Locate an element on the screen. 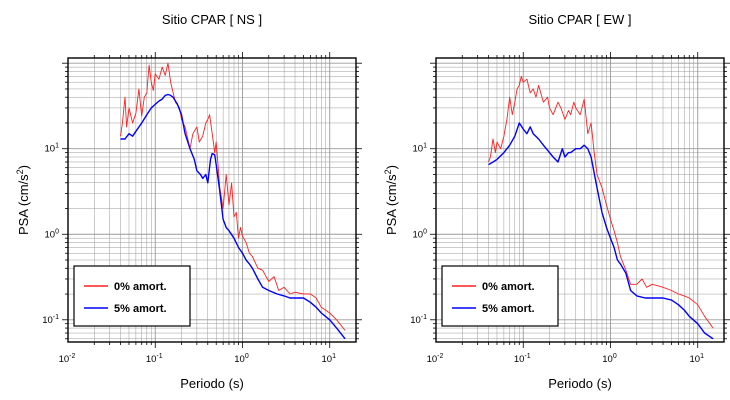 The height and width of the screenshot is (400, 730). chart-title: Sitio CPAR [ NS ] is located at coordinates (212, 19).